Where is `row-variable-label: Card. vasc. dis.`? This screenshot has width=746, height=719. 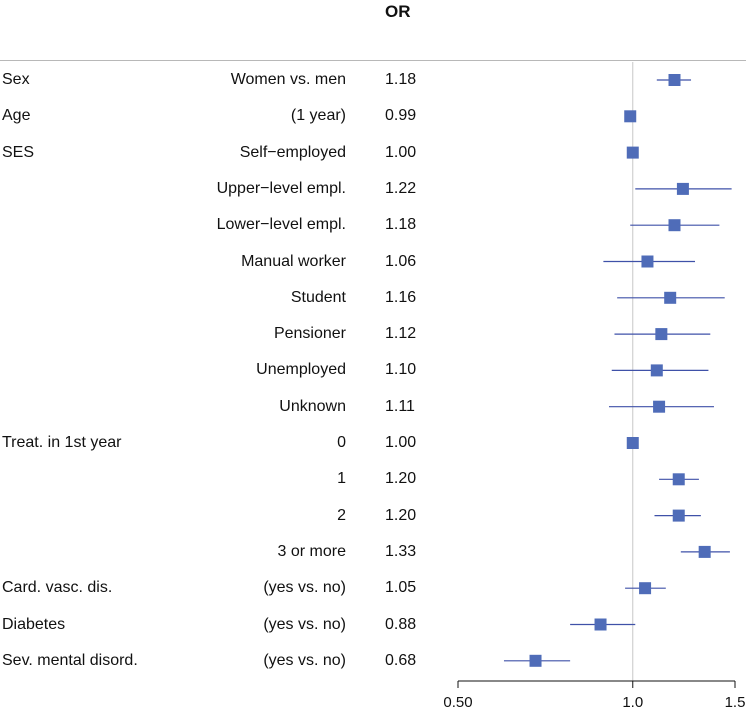 row-variable-label: Card. vasc. dis. is located at coordinates (57, 588).